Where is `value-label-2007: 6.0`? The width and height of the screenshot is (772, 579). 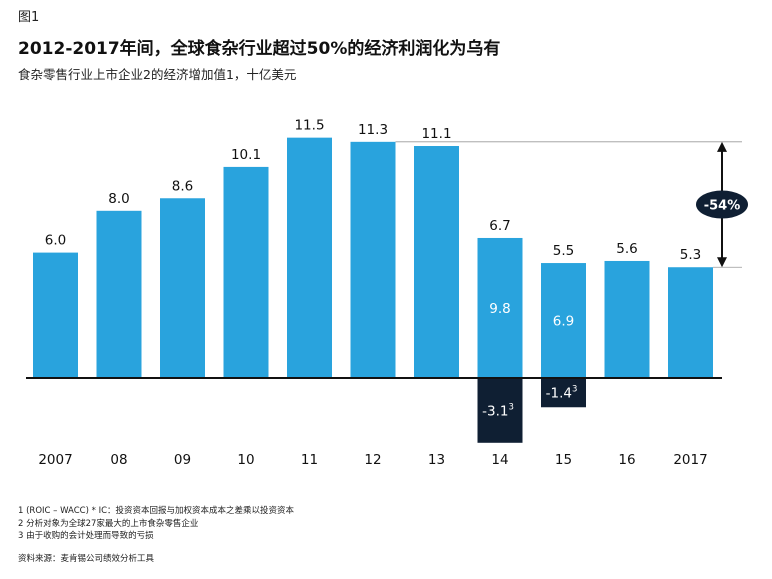 value-label-2007: 6.0 is located at coordinates (55, 241).